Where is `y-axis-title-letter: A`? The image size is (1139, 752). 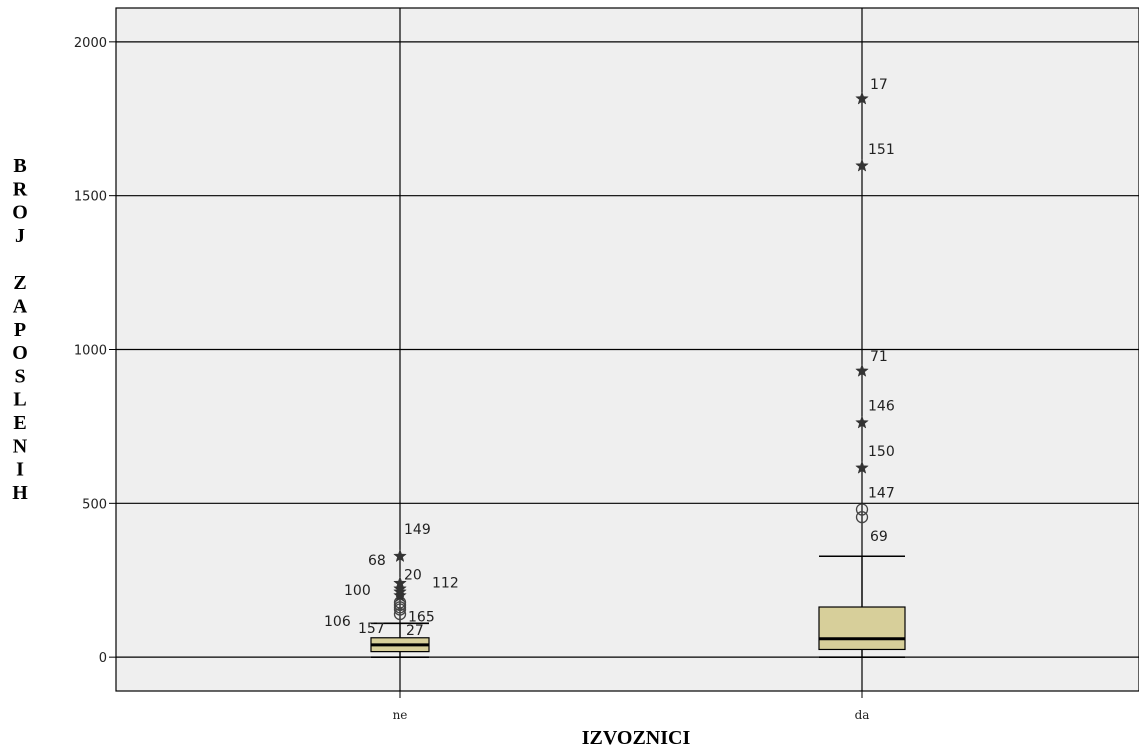 y-axis-title-letter: A is located at coordinates (20, 307).